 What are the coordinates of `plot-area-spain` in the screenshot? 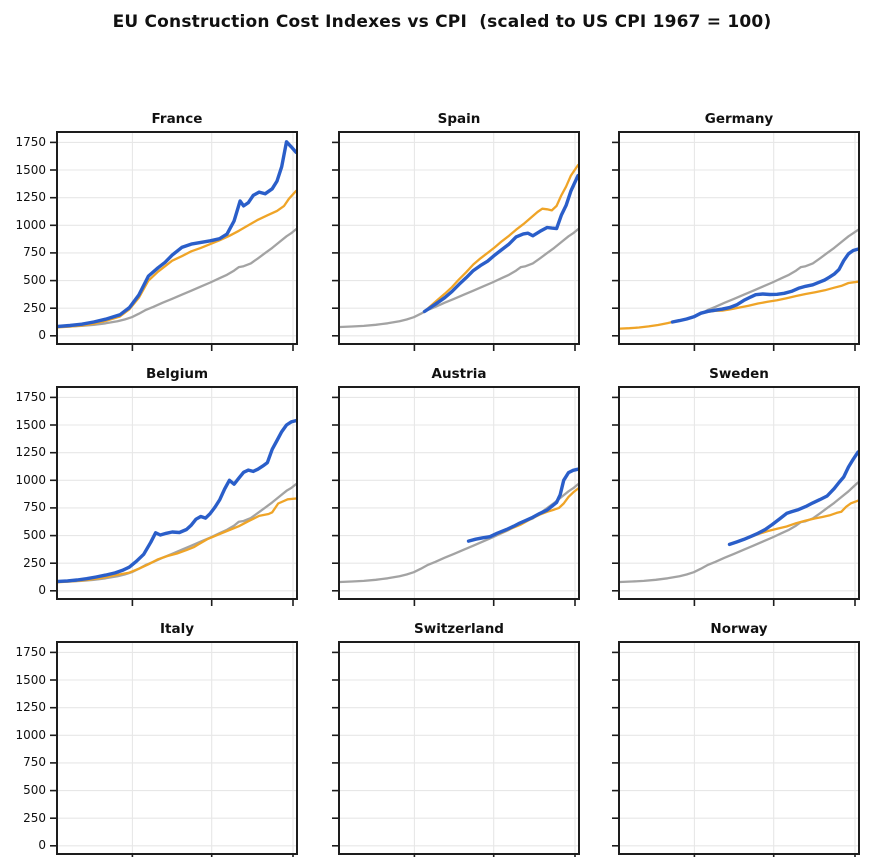 It's located at (456, 242).